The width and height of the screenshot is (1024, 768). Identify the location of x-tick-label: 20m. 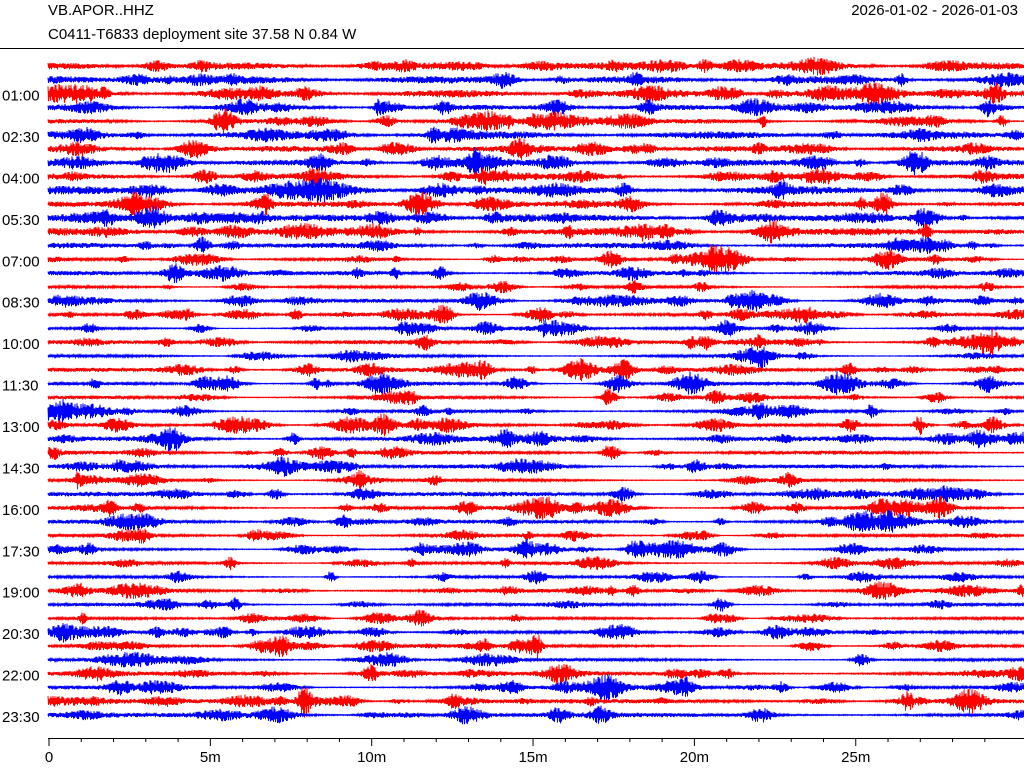
(694, 757).